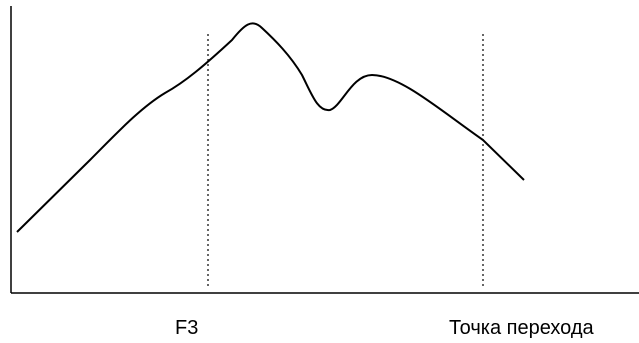 This screenshot has height=343, width=639. Describe the element at coordinates (521, 328) in the screenshot. I see `label-transition-point: Точка перехода` at that location.